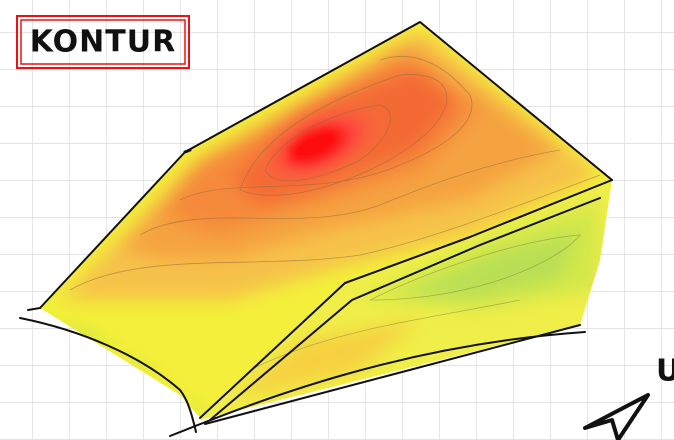 This screenshot has height=440, width=674. I want to click on north-label: U, so click(665, 371).